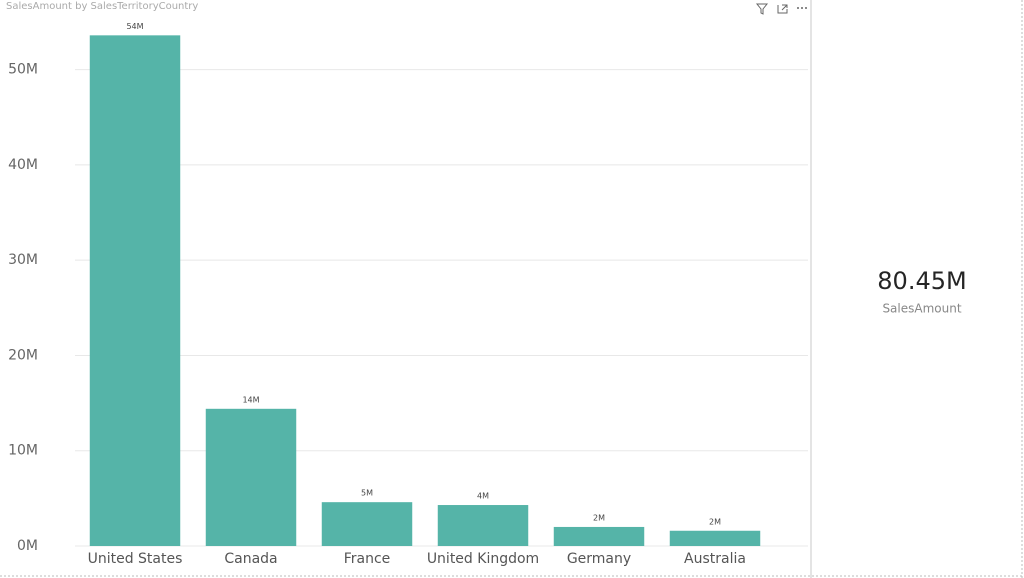 The image size is (1024, 578). What do you see at coordinates (483, 559) in the screenshot?
I see `x-tick-label: United Kingdom` at bounding box center [483, 559].